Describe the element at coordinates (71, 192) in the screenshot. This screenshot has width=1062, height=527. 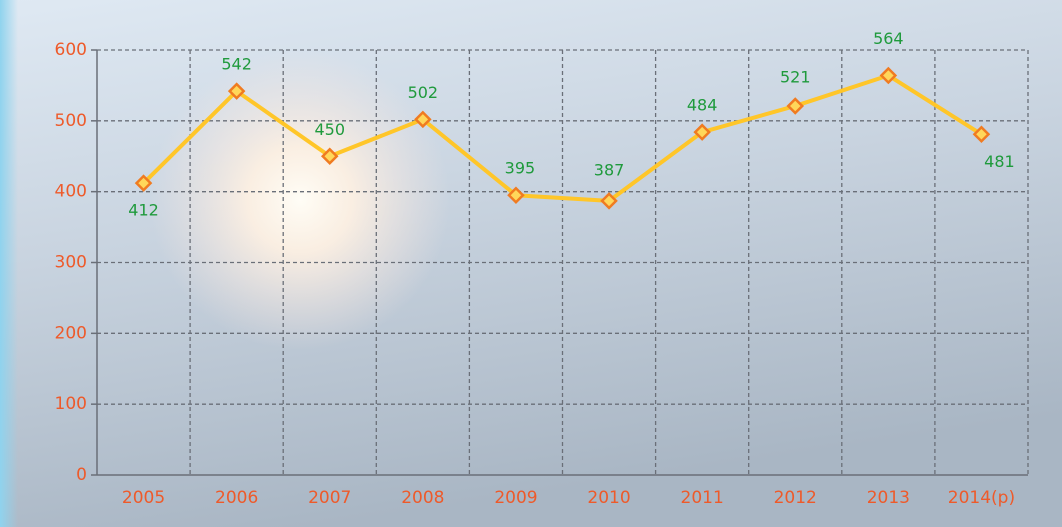
I see `y-tick-label: 400` at that location.